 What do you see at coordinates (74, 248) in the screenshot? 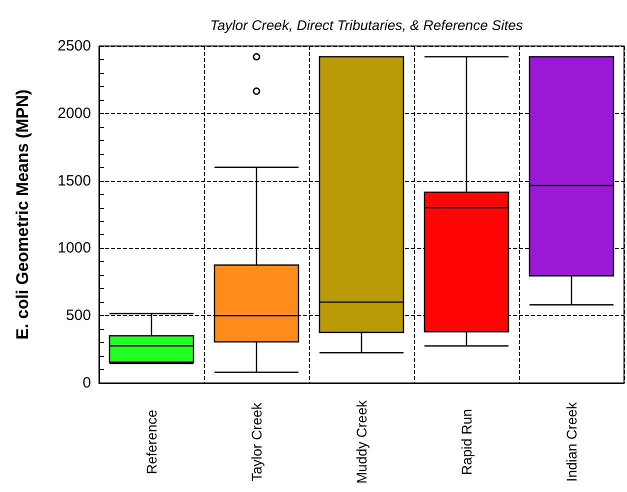
I see `y-tick-label: 1000` at bounding box center [74, 248].